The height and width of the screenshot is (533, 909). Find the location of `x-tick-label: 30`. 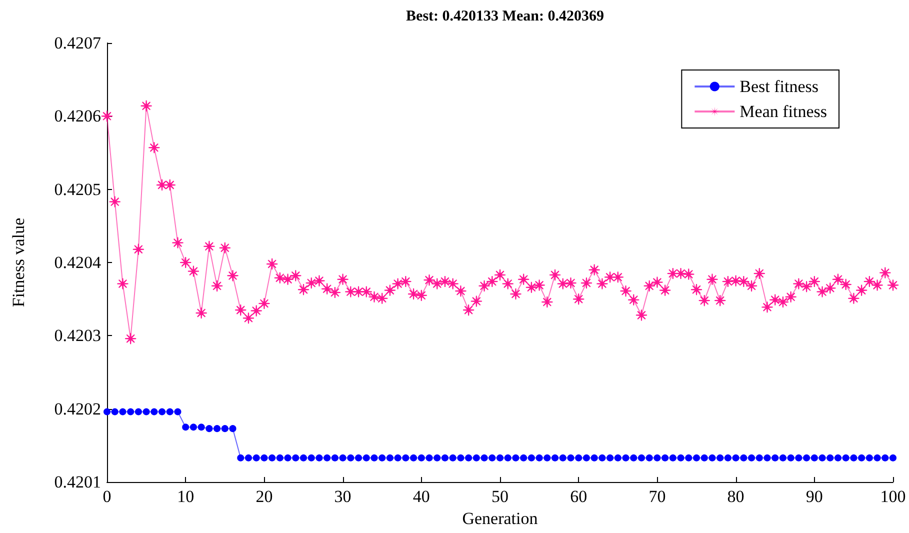

x-tick-label: 30 is located at coordinates (343, 496).